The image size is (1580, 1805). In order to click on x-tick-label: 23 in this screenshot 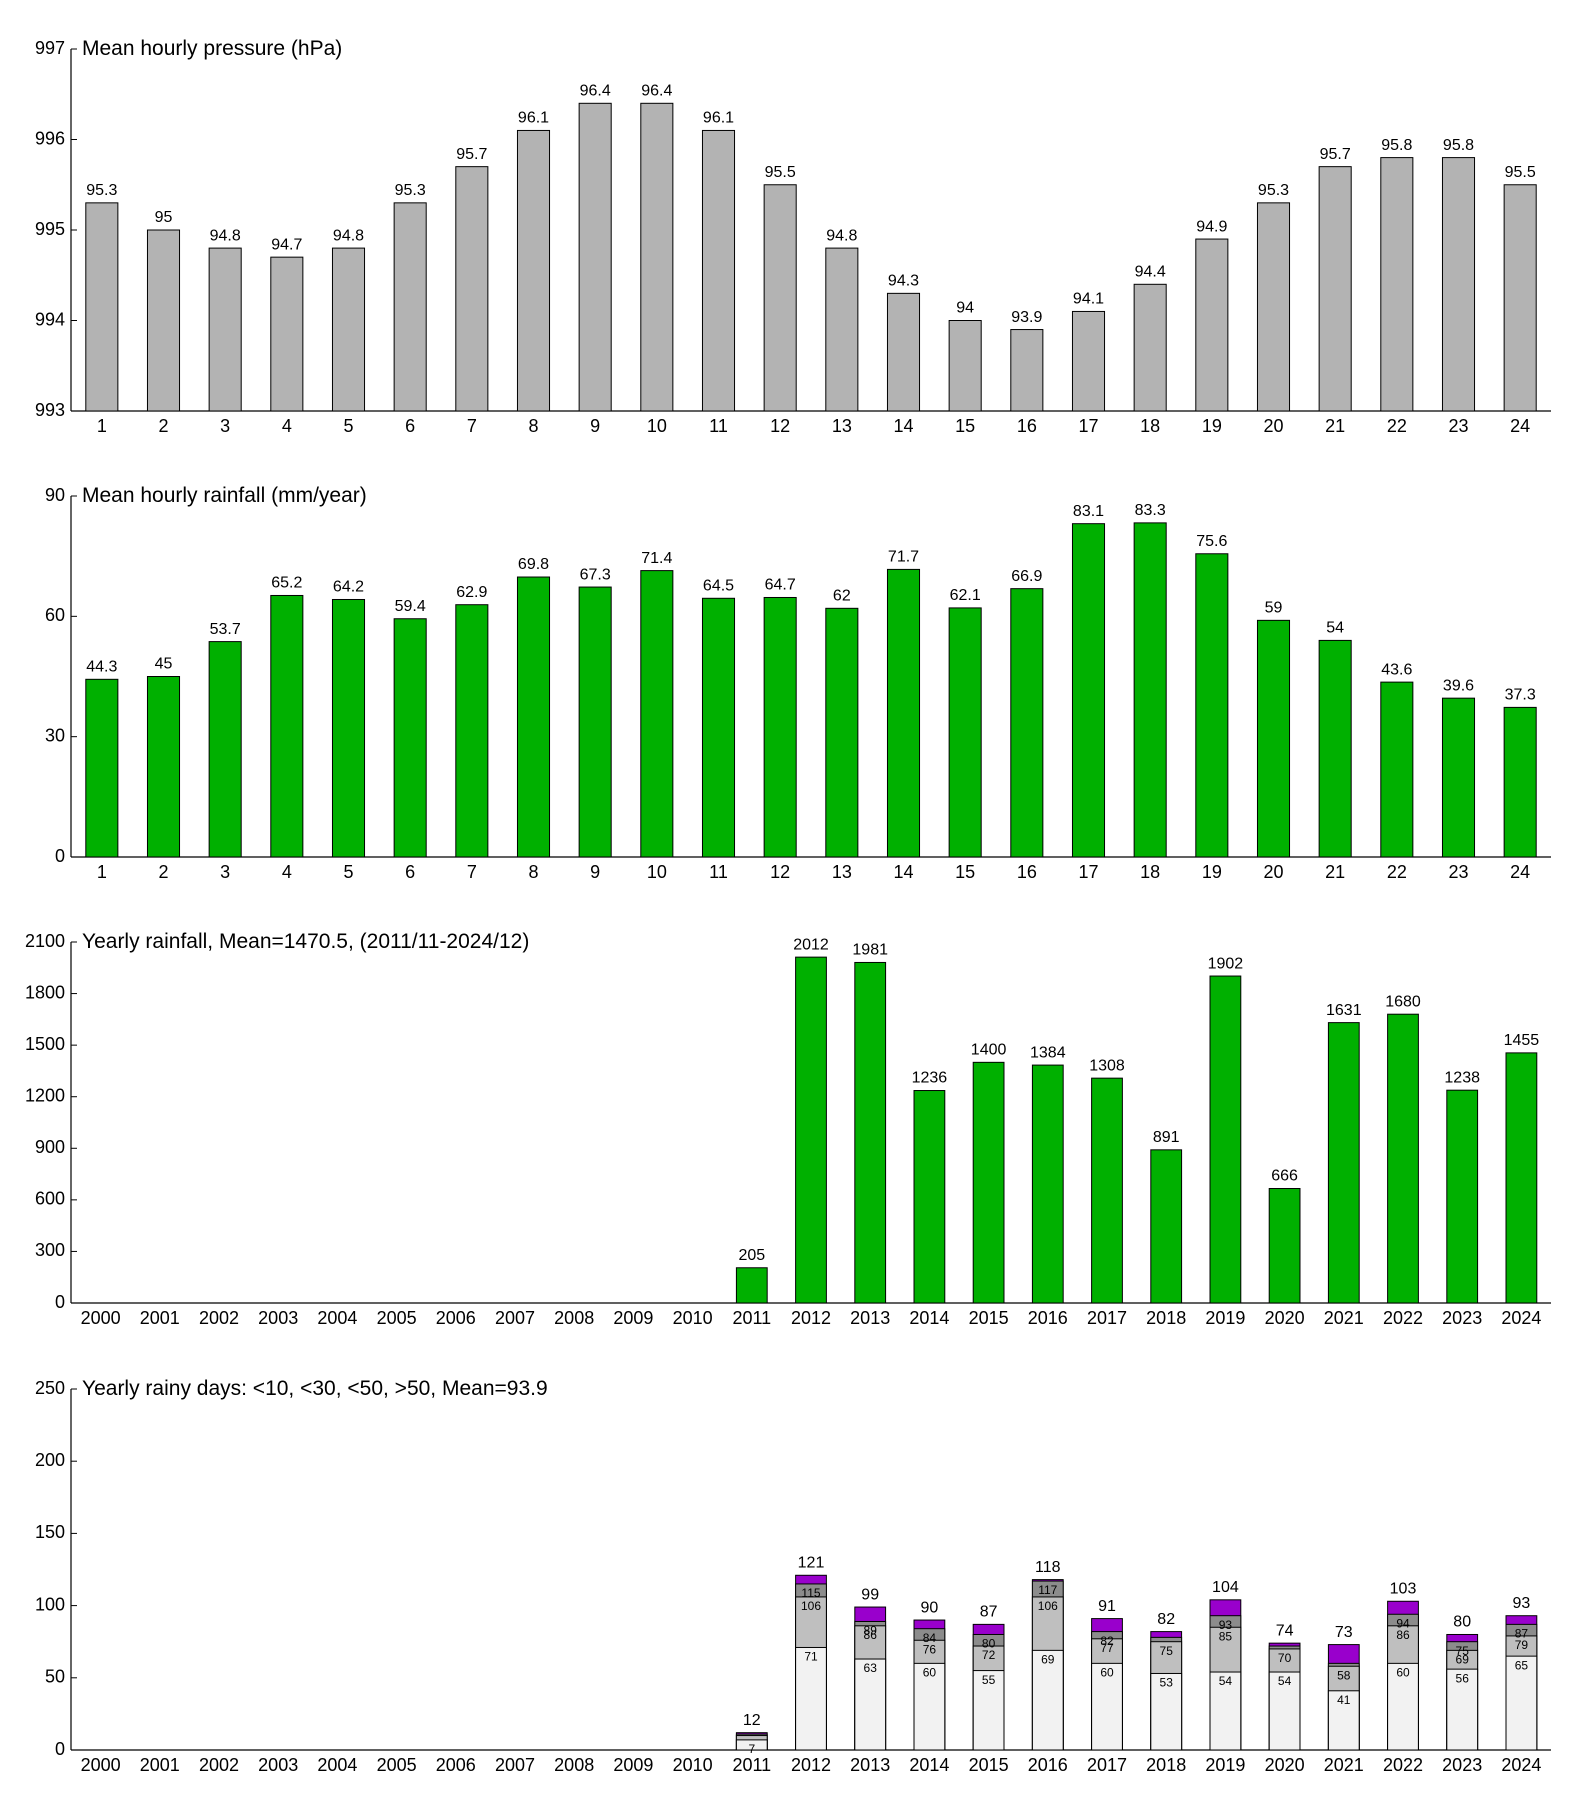, I will do `click(1458, 426)`.